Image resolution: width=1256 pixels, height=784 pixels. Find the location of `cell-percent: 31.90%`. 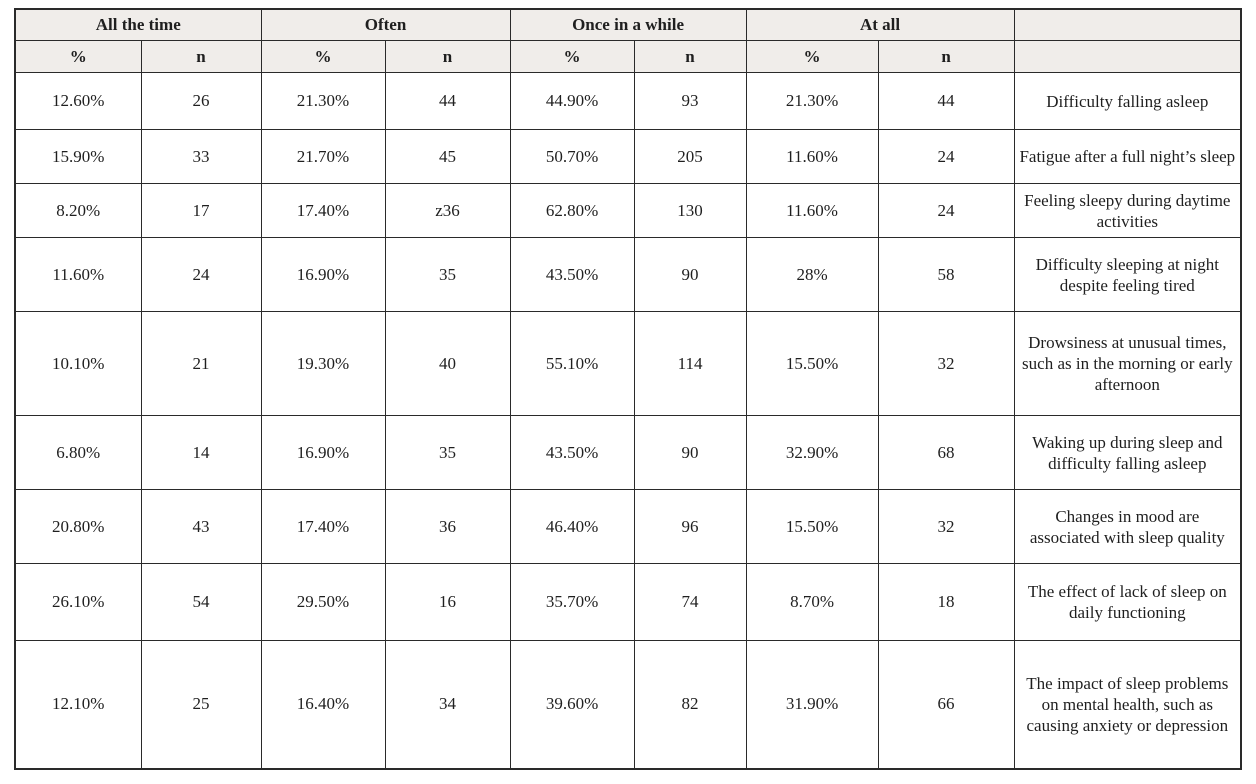

cell-percent: 31.90% is located at coordinates (812, 704).